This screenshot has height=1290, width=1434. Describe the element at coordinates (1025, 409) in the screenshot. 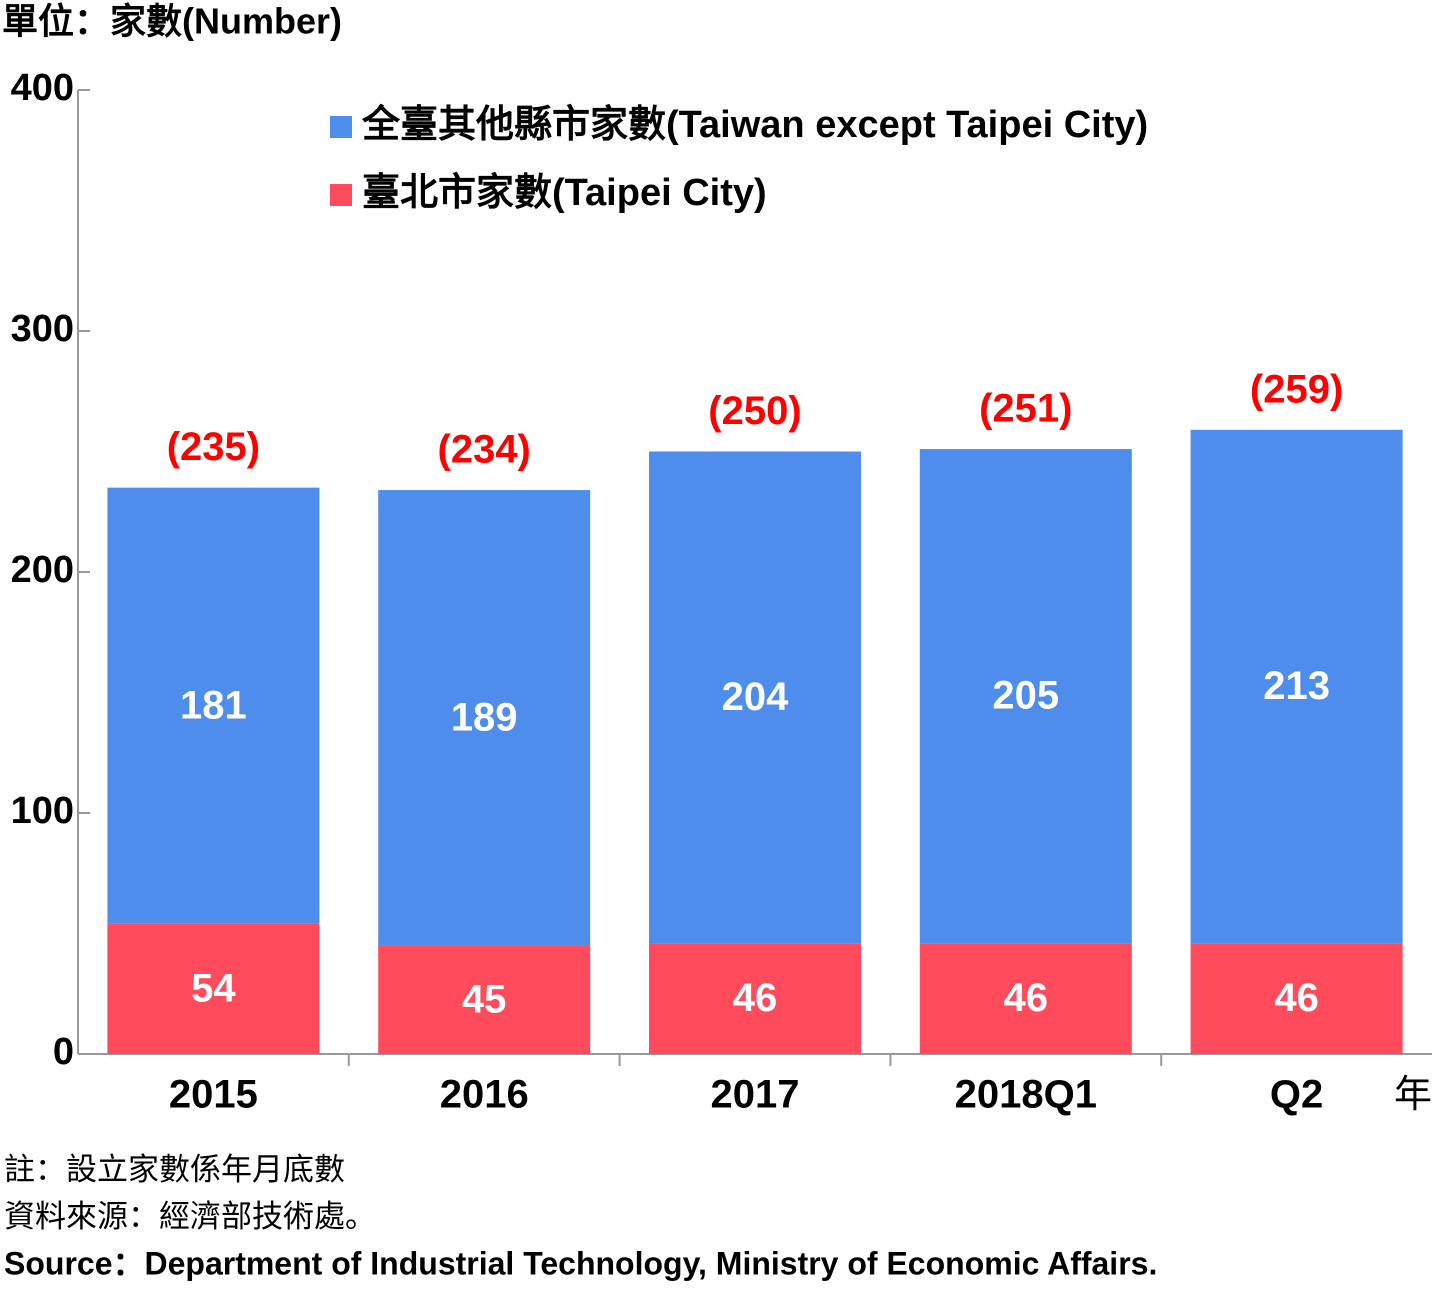

I see `total-label: (251)` at that location.